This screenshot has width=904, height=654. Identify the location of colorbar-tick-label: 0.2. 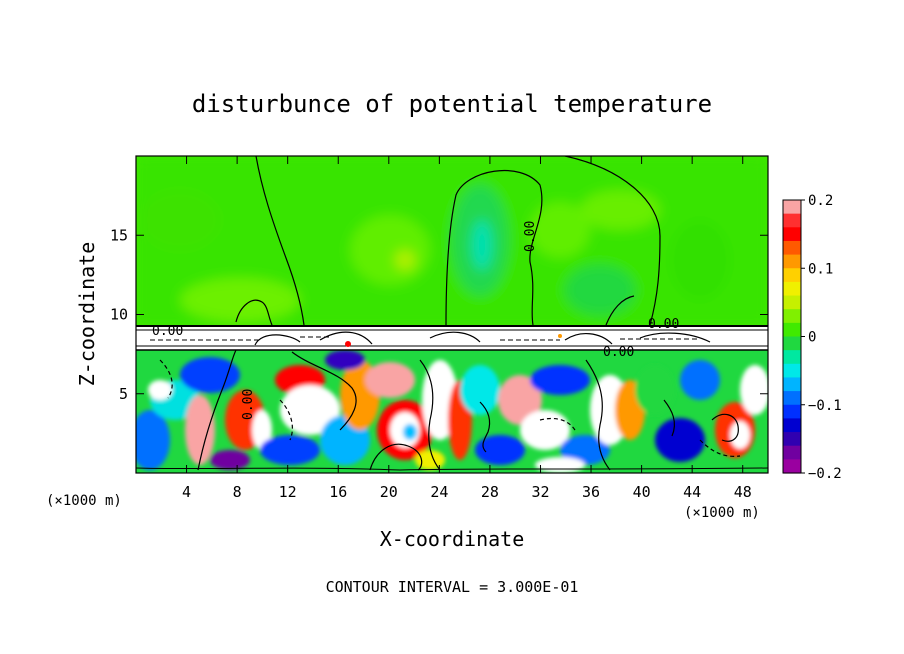
(820, 201).